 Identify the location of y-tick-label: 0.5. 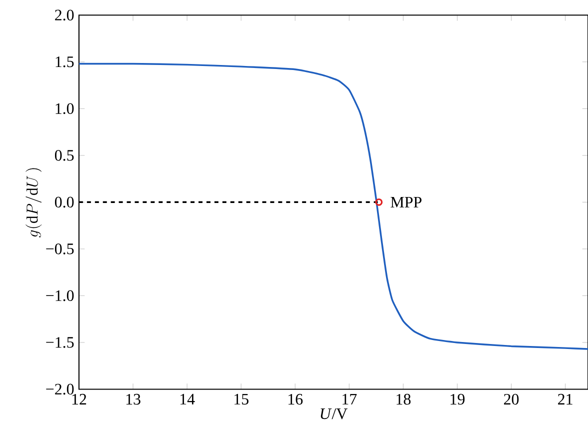
(64, 155).